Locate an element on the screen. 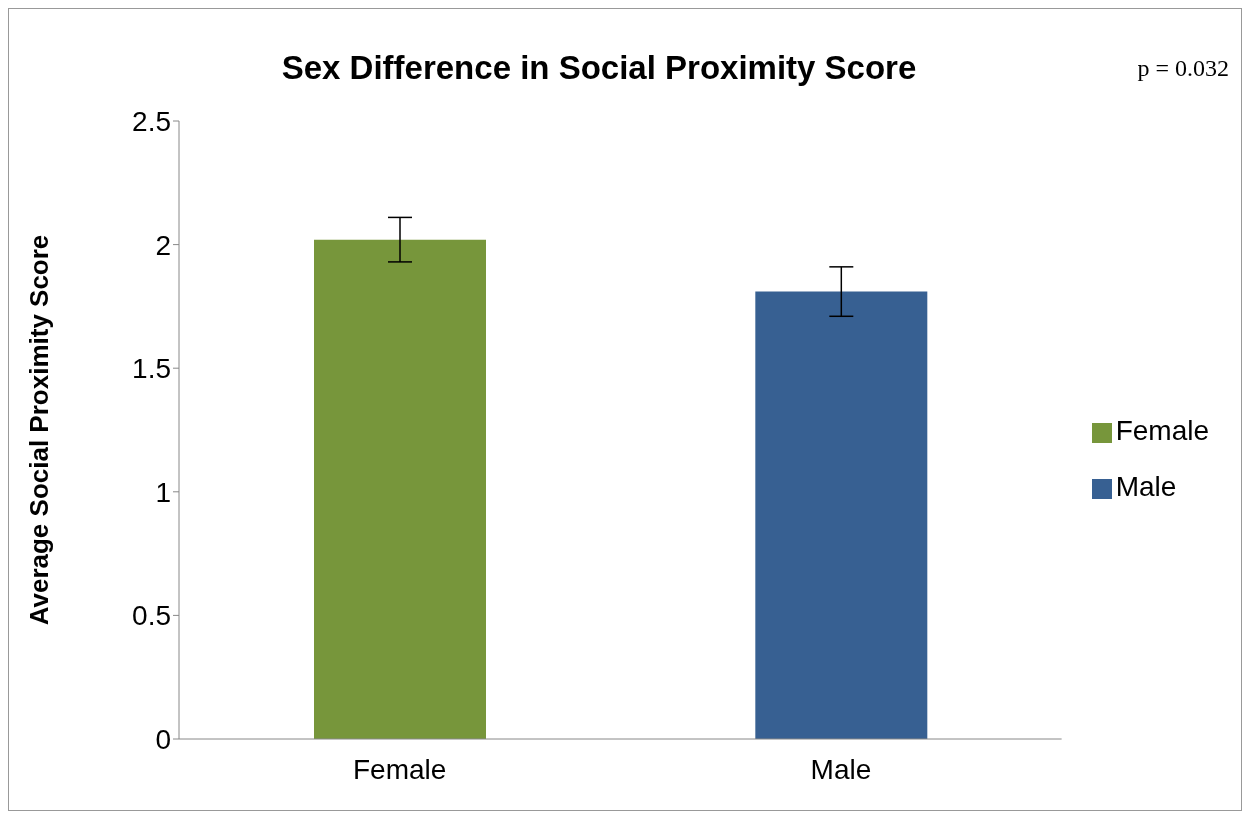 This screenshot has width=1250, height=819. y-axis-title: Average Social Proximity Score is located at coordinates (39, 430).